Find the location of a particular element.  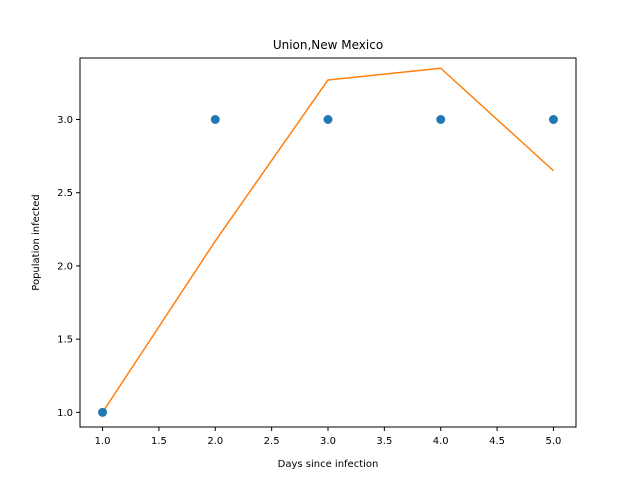

x-tick-label: 3.5 is located at coordinates (384, 441).